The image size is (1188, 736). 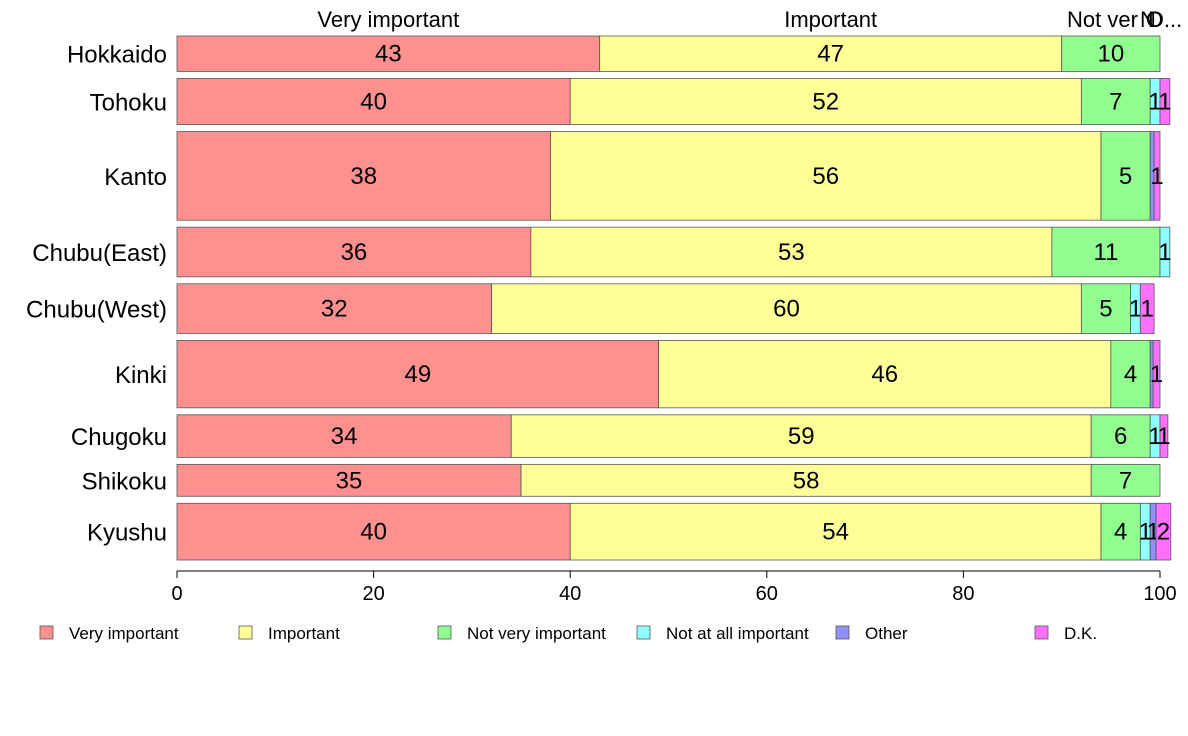 What do you see at coordinates (835, 532) in the screenshot?
I see `value-label-kyushu-important: 54` at bounding box center [835, 532].